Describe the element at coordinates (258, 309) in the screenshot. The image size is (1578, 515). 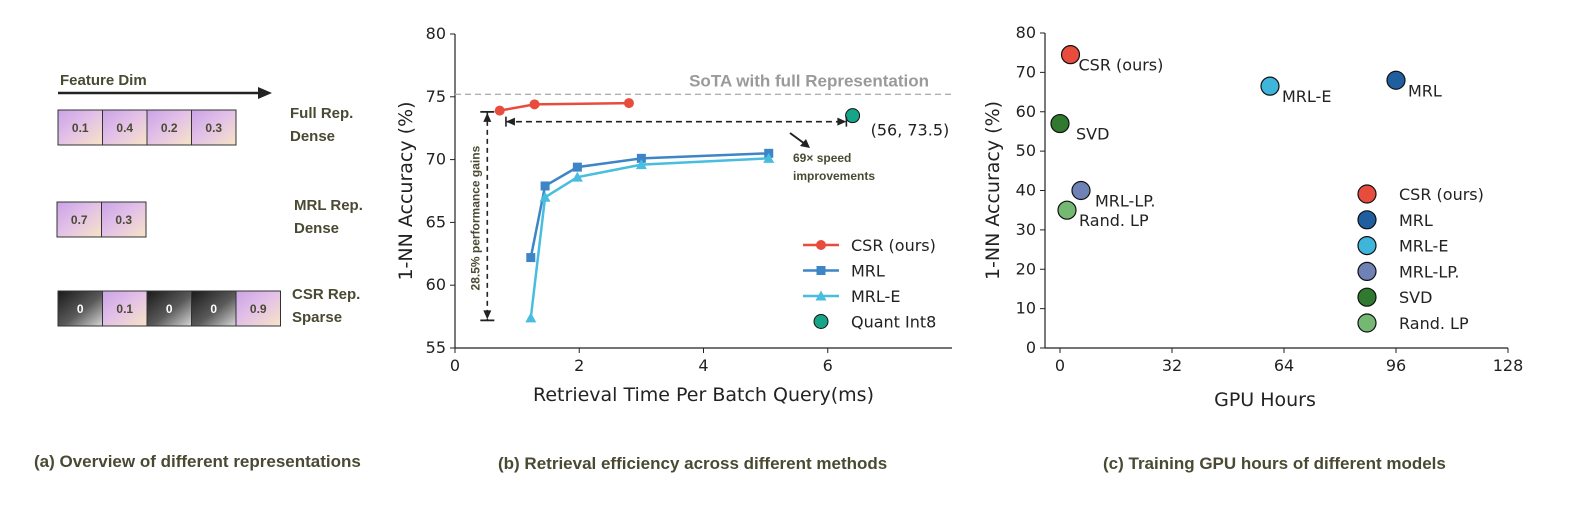
I see `rep-cell-value: 0.9` at that location.